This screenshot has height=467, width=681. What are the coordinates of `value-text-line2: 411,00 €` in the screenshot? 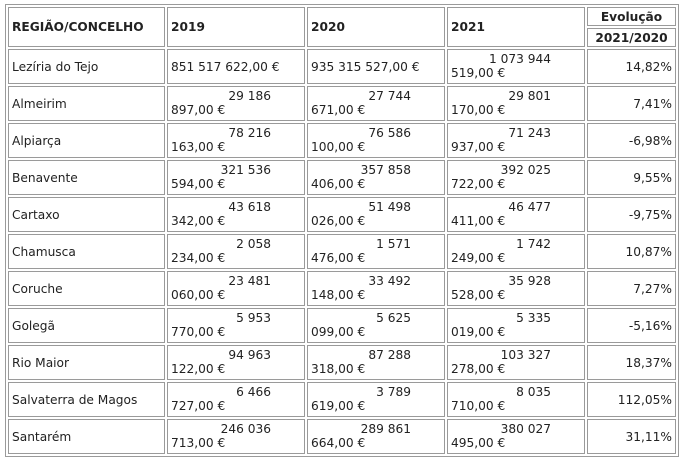 It's located at (478, 221).